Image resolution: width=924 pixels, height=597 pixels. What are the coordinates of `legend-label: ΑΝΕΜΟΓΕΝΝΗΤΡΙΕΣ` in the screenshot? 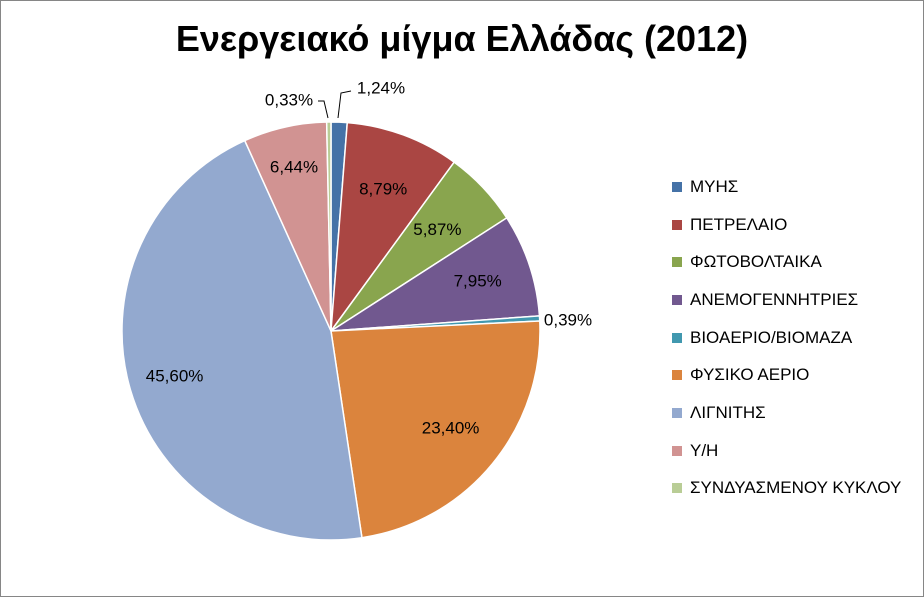 It's located at (774, 299).